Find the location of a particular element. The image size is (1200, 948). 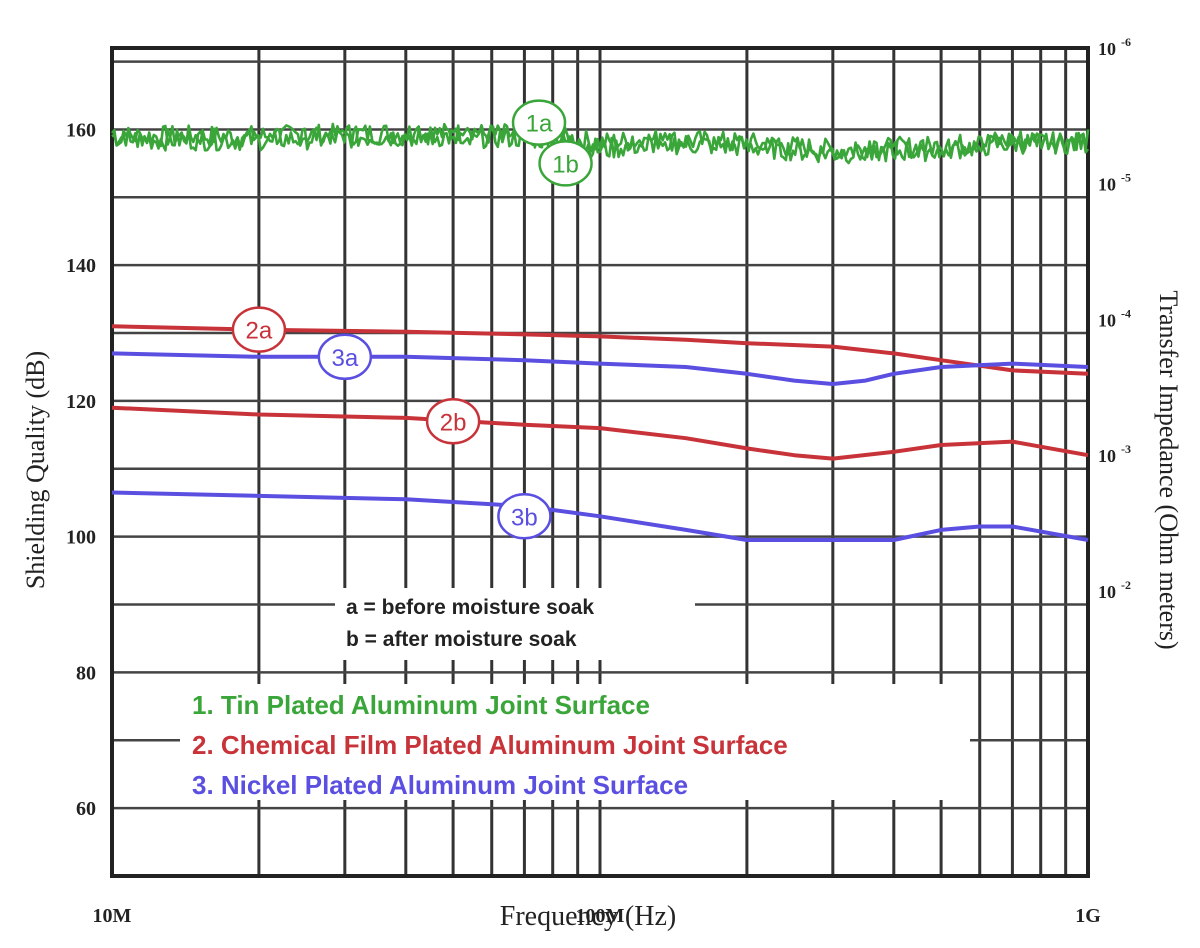

series-label-1b: 1b is located at coordinates (565, 164).